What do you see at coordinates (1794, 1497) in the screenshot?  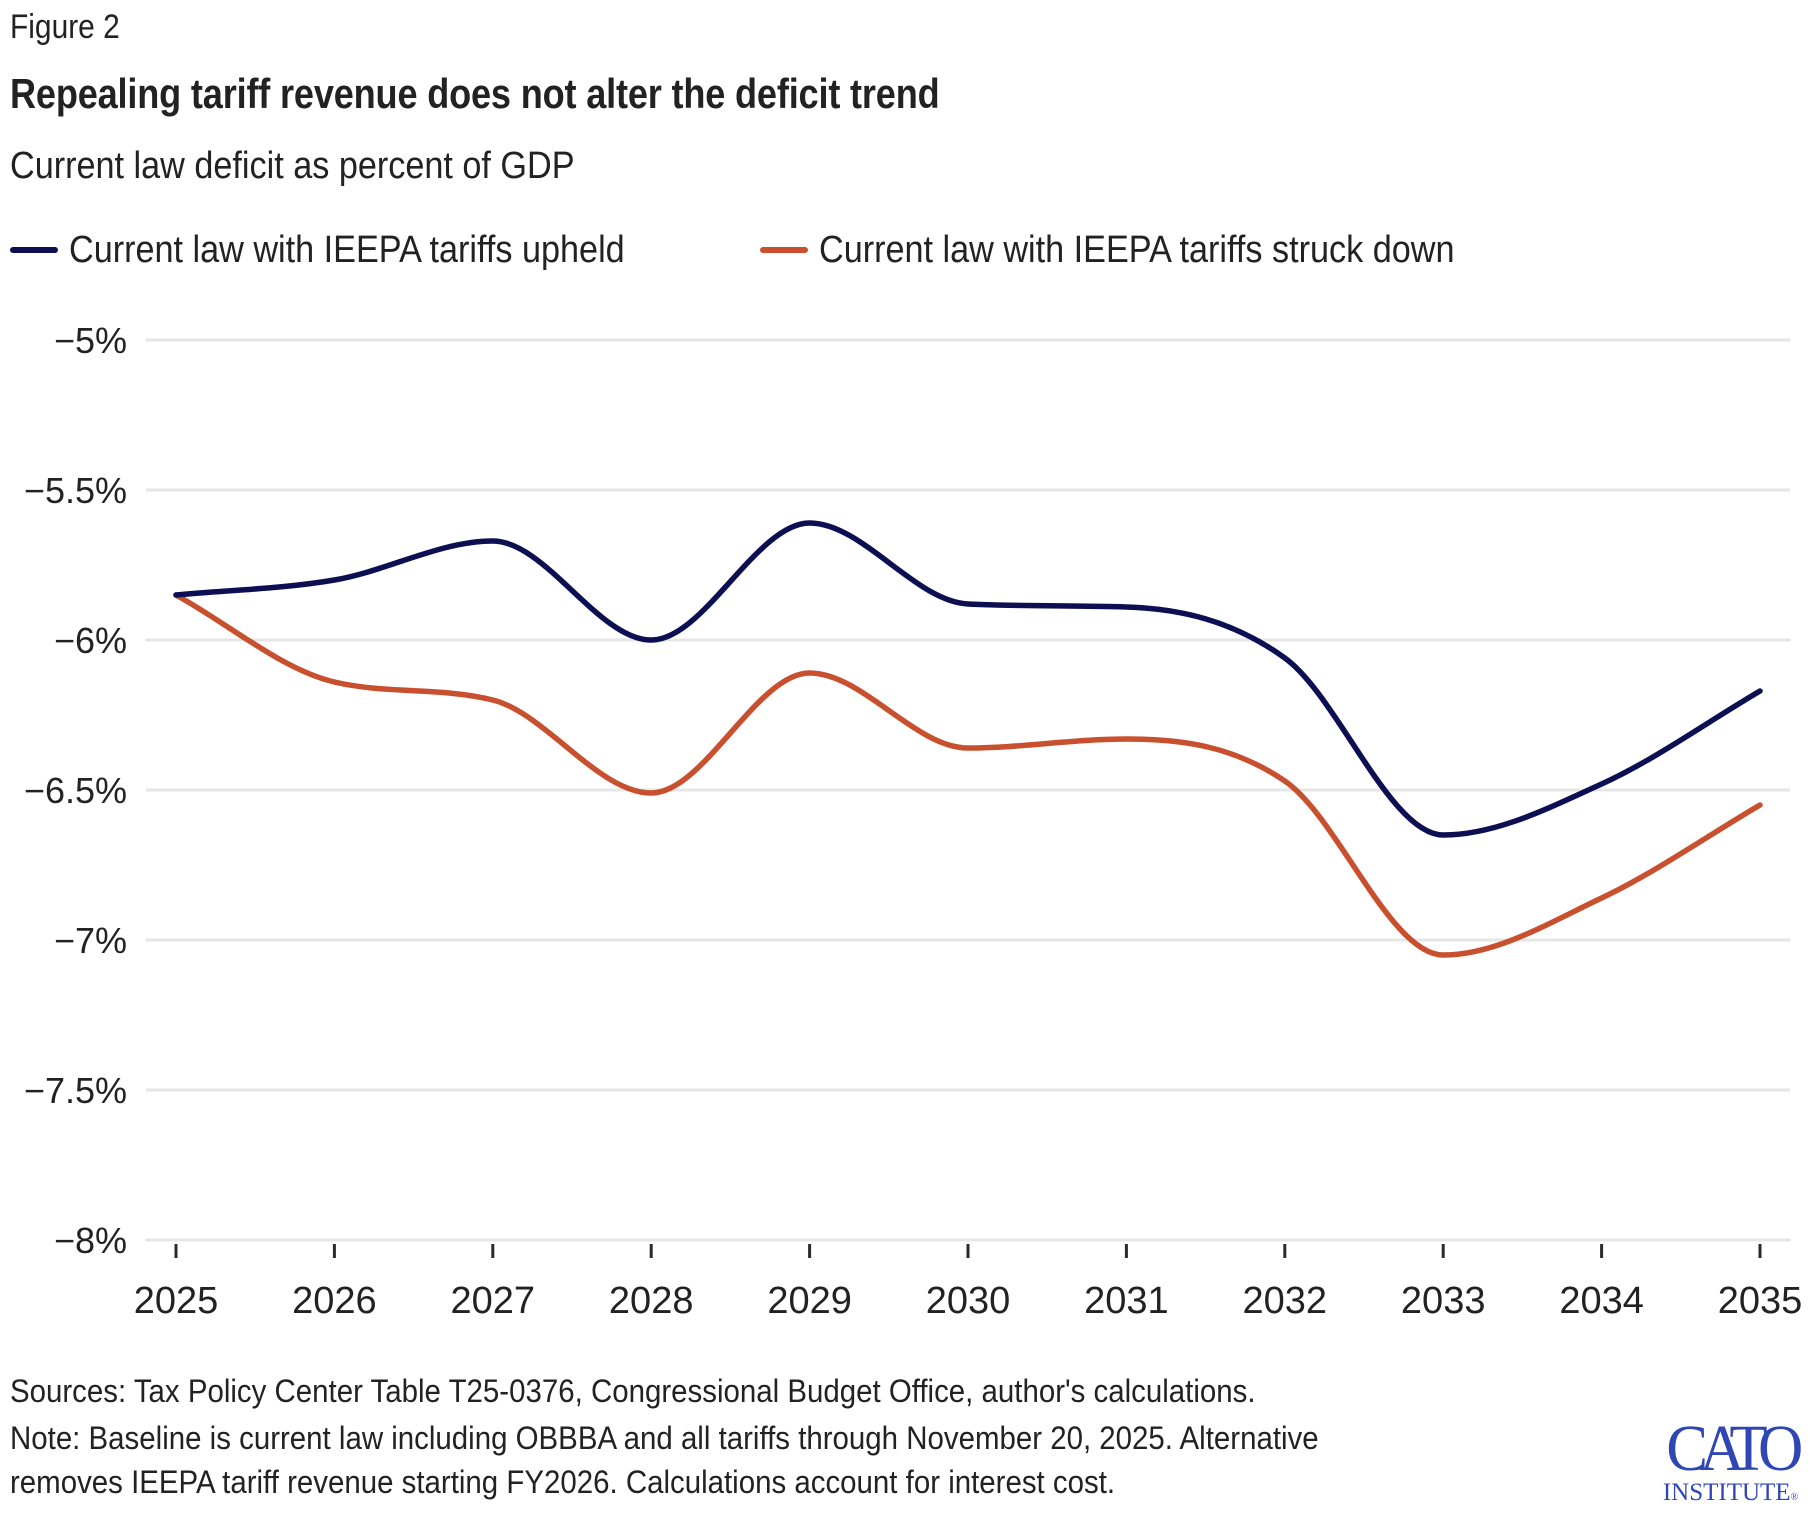 I see `registered-mark: ®` at bounding box center [1794, 1497].